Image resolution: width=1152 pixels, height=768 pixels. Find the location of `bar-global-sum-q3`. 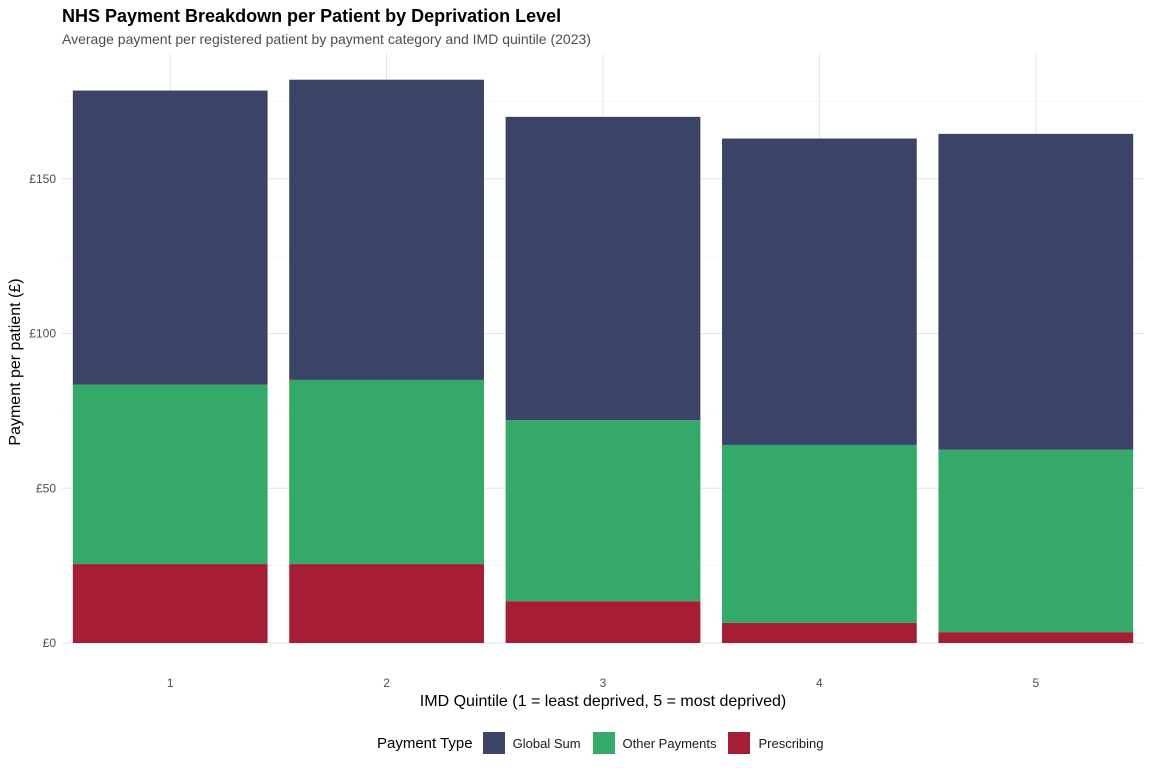

bar-global-sum-q3 is located at coordinates (603, 268).